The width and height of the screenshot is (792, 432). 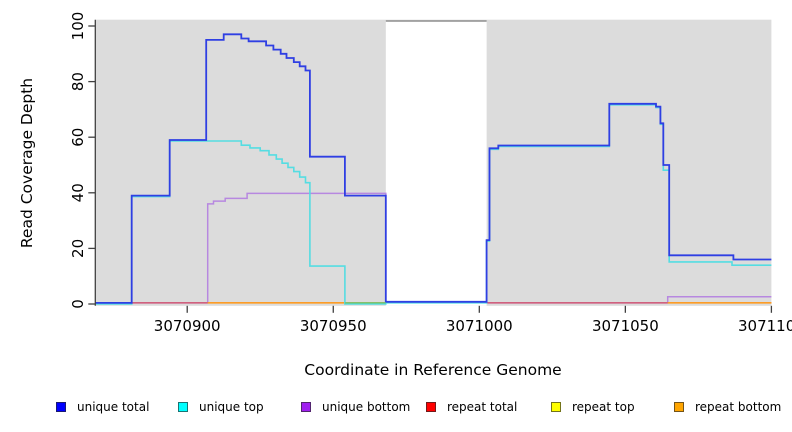 What do you see at coordinates (436, 163) in the screenshot?
I see `masked-region` at bounding box center [436, 163].